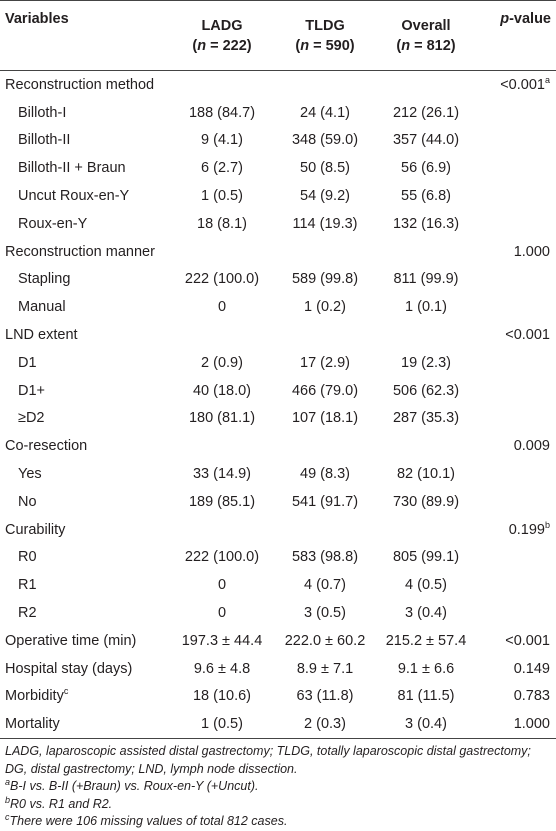  I want to click on value-cell: 132 (16.3), so click(426, 224).